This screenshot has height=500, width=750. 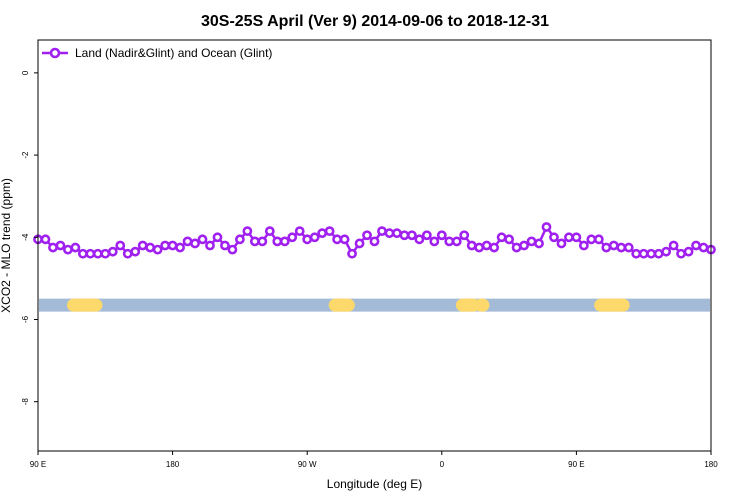 What do you see at coordinates (25, 319) in the screenshot?
I see `y-tick-label: -6` at bounding box center [25, 319].